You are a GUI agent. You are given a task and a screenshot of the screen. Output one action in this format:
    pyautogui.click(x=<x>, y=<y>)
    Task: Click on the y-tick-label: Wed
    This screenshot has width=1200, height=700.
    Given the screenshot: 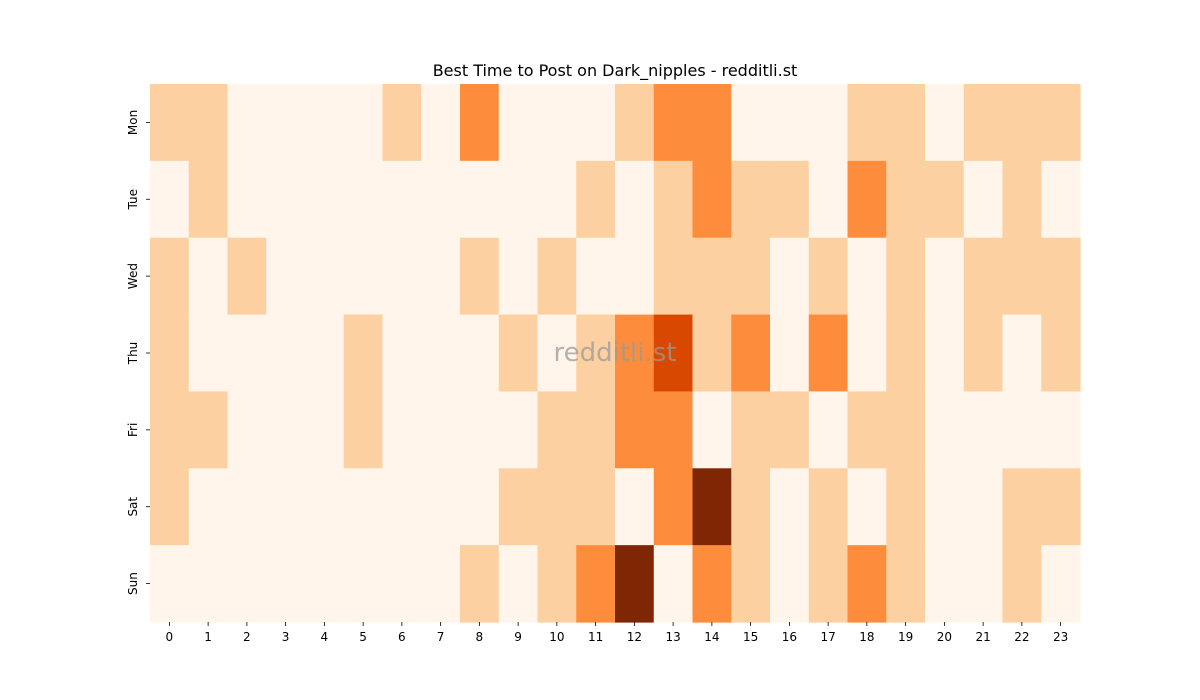 What is the action you would take?
    pyautogui.click(x=133, y=276)
    